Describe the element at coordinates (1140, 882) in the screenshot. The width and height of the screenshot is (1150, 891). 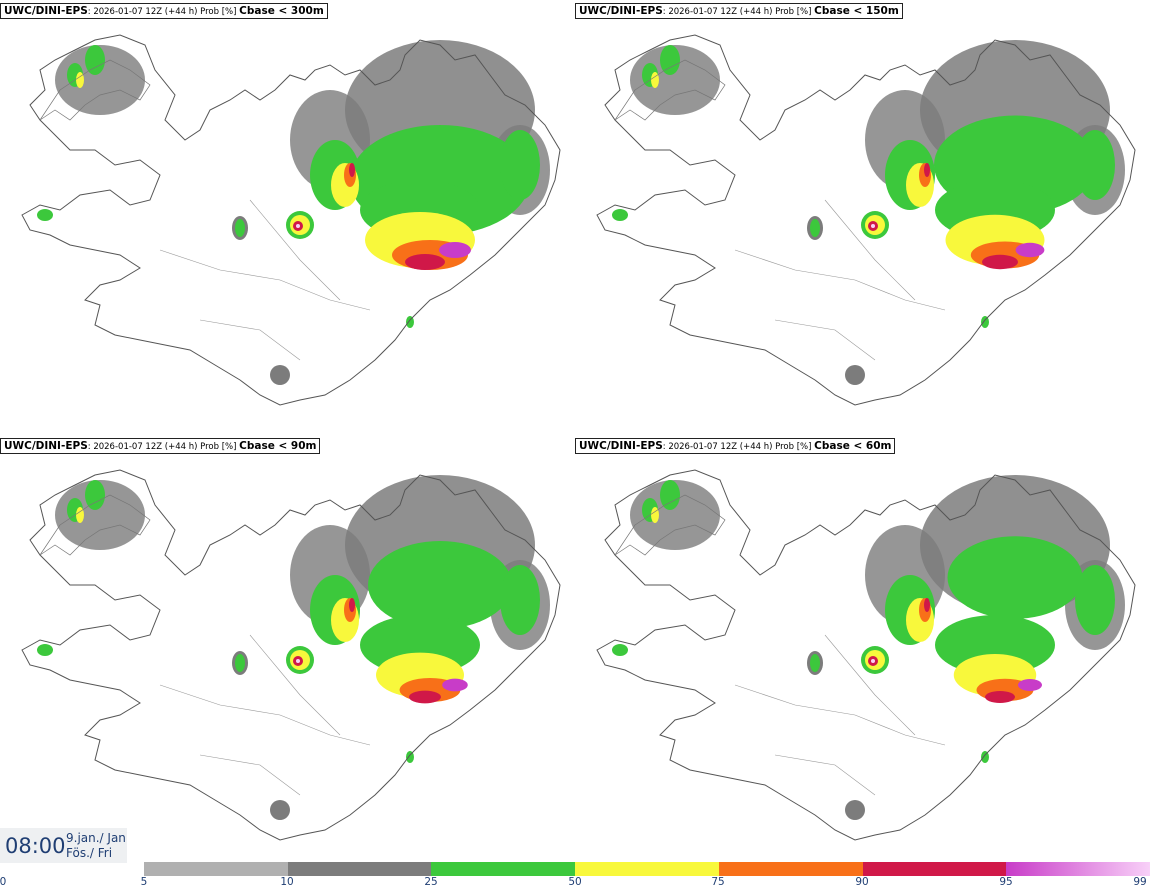
I see `colorbar-tick: 99` at that location.